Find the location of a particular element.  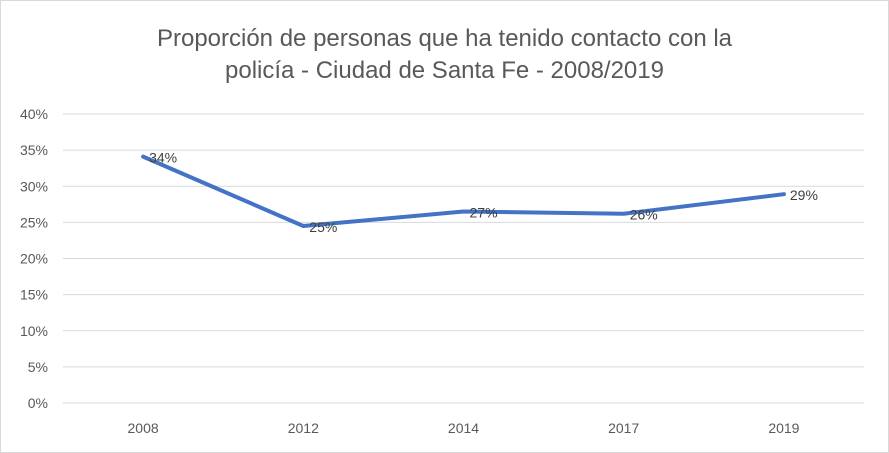

y-tick-label: 15% is located at coordinates (34, 295).